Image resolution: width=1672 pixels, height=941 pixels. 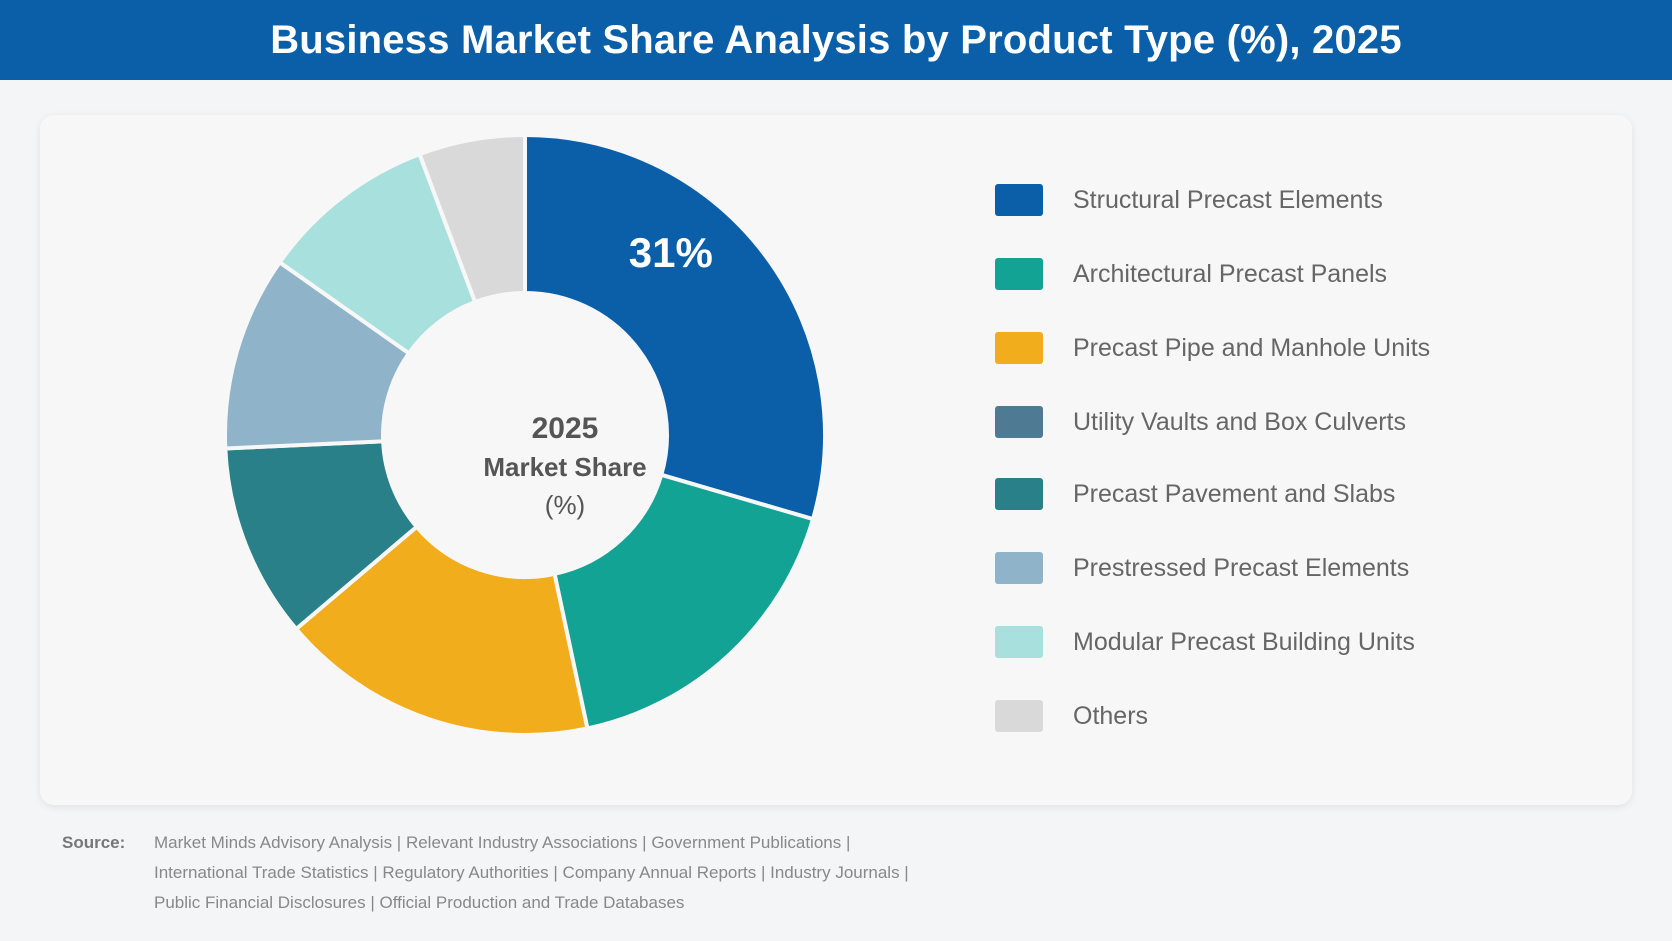 I want to click on legend-item-structural: Structural Precast Elements, so click(x=1212, y=200).